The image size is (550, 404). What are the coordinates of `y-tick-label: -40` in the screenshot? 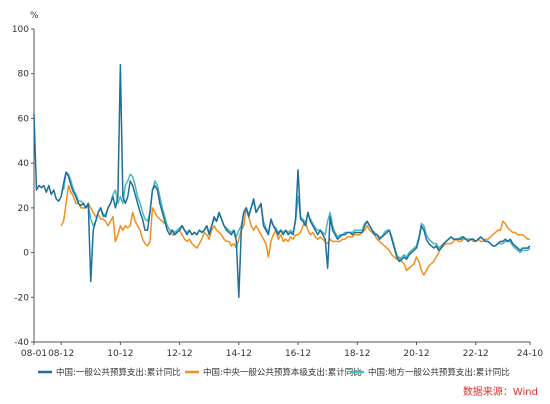 It's located at (21, 343).